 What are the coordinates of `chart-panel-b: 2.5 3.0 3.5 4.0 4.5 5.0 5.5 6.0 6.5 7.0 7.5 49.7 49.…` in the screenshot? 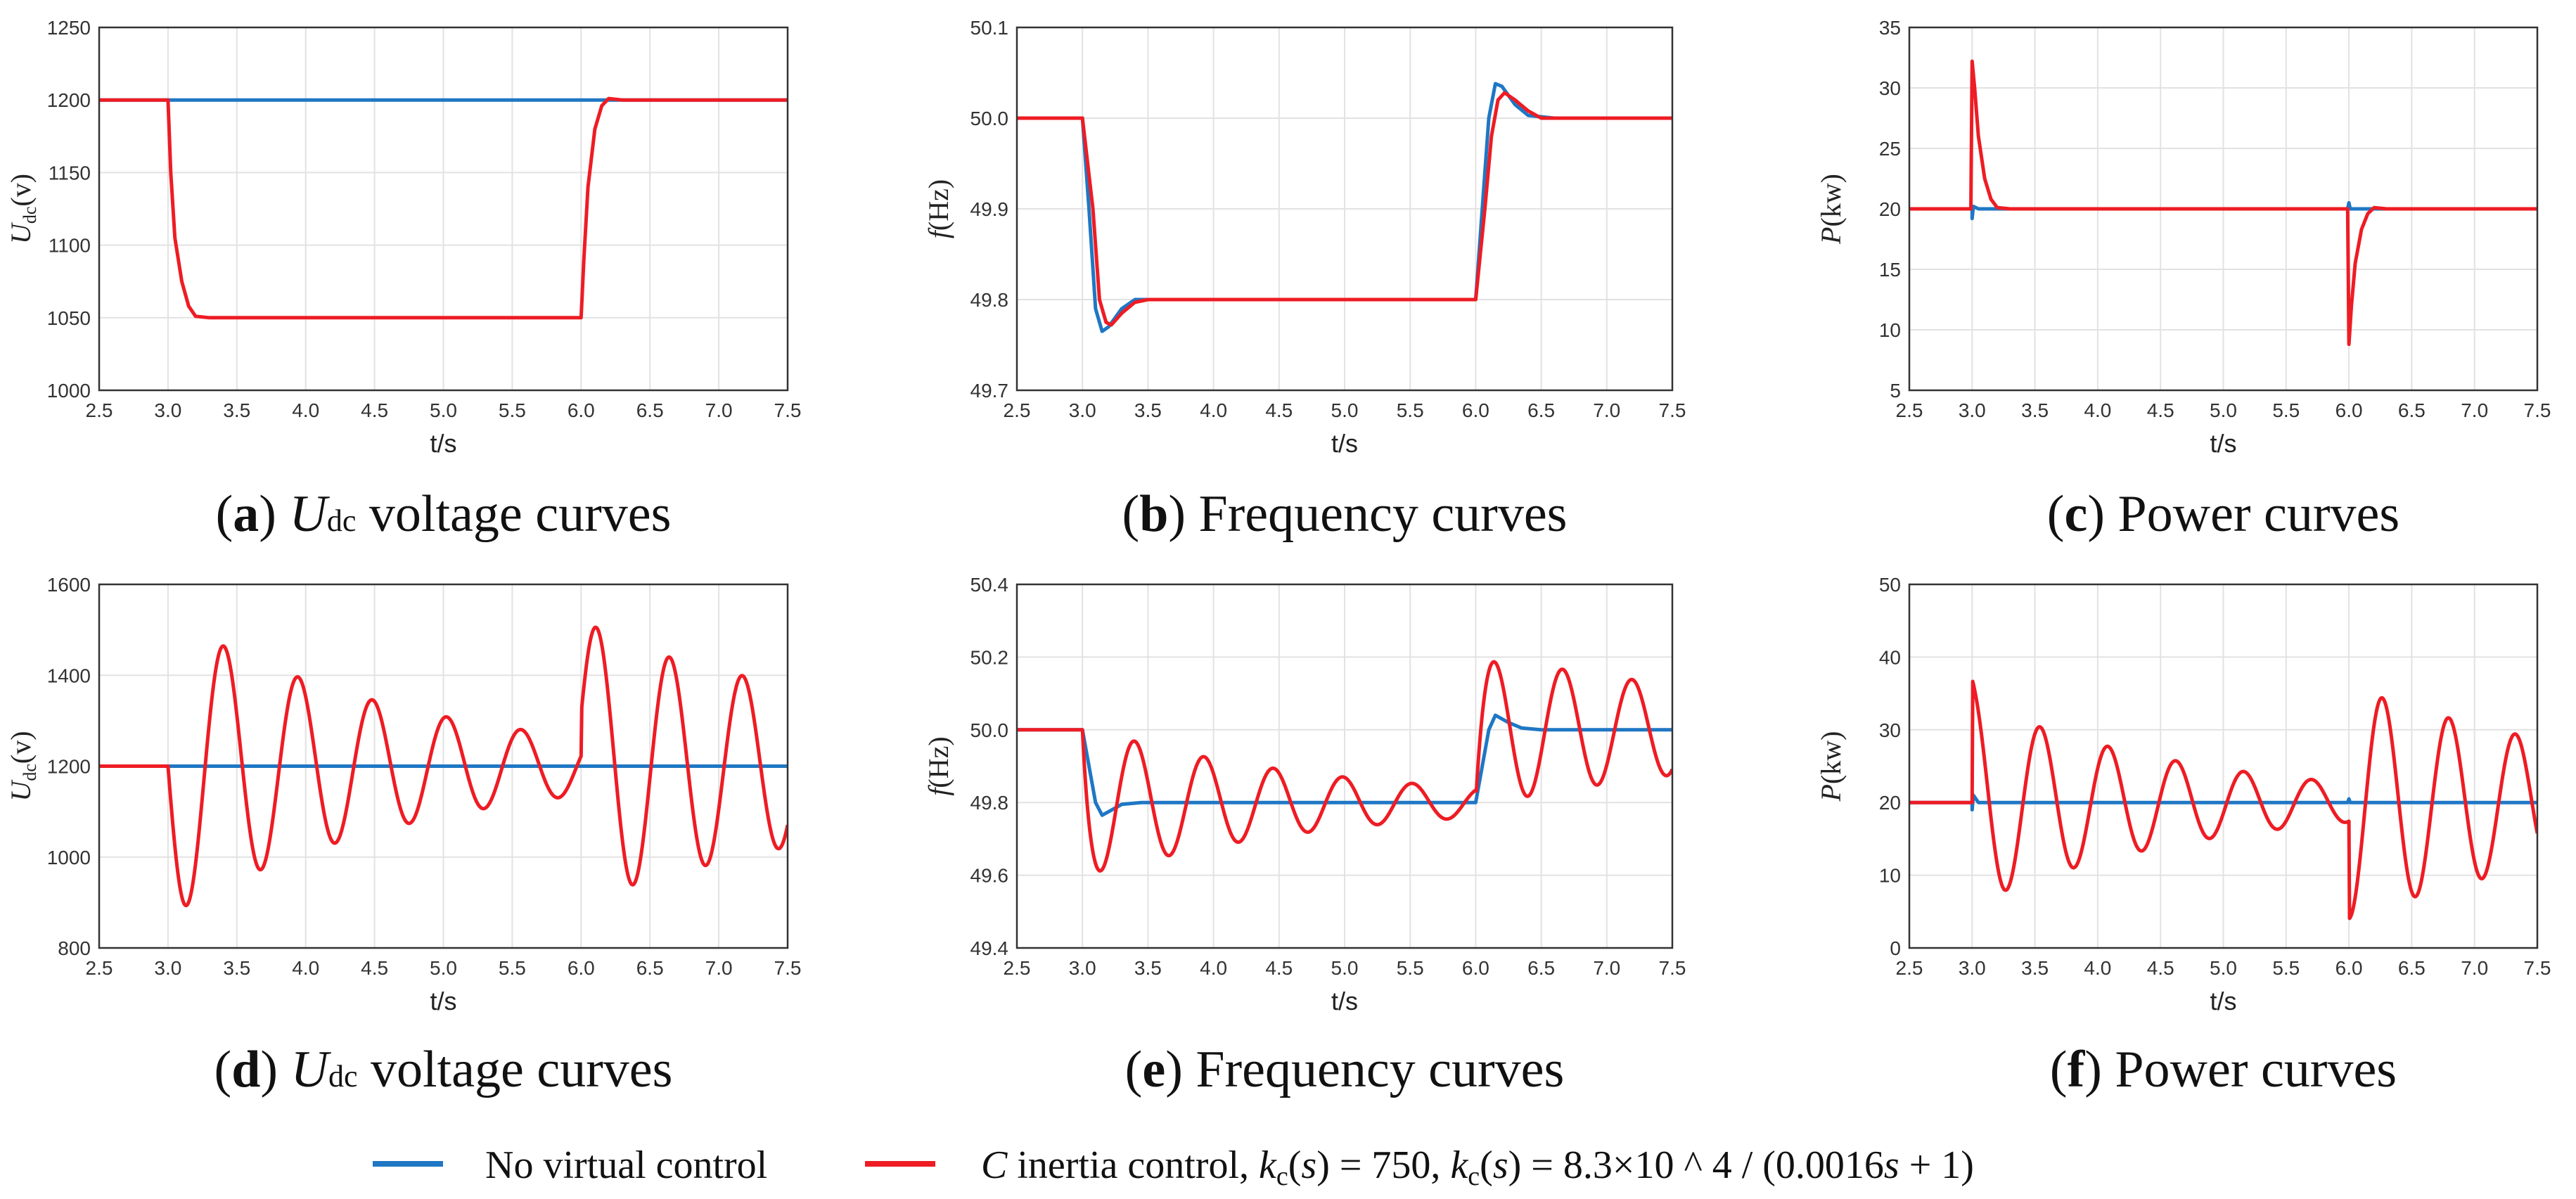 It's located at (1304, 280).